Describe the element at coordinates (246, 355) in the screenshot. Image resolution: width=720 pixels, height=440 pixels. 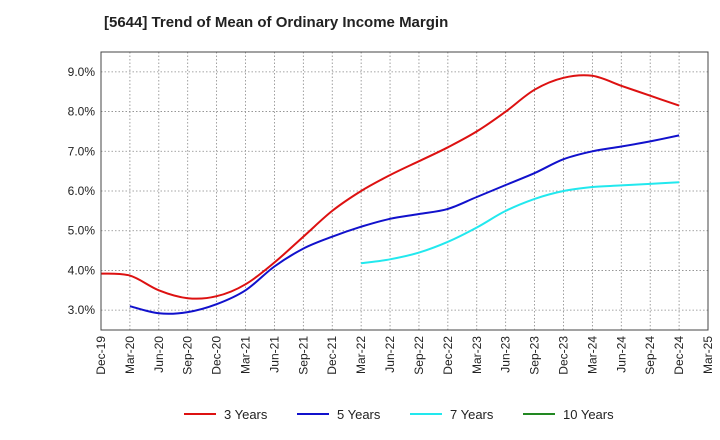
I see `x-tick-label: Mar-21` at that location.